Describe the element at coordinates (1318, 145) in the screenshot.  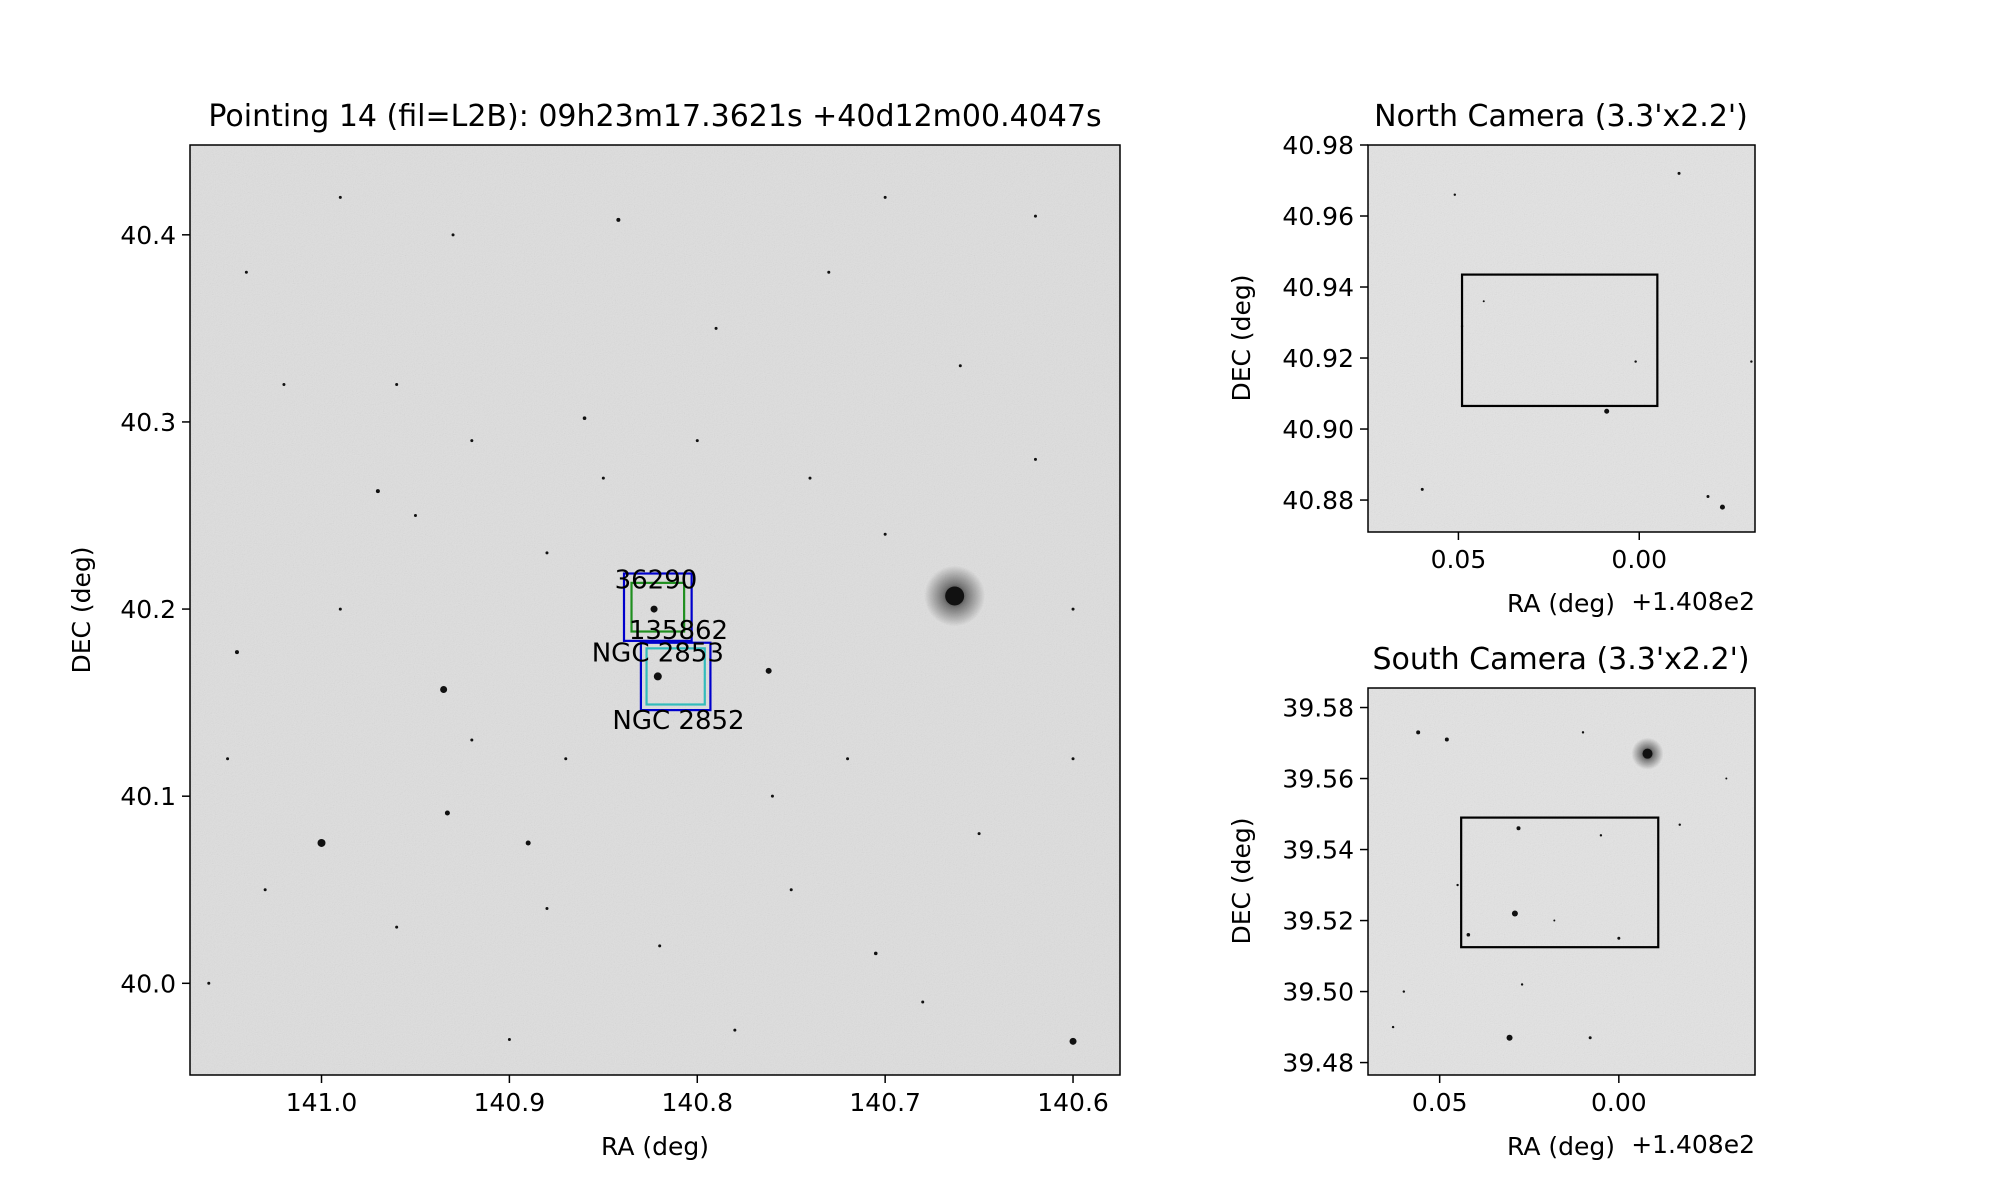
I see `north-y-tick-label: 40.98` at that location.